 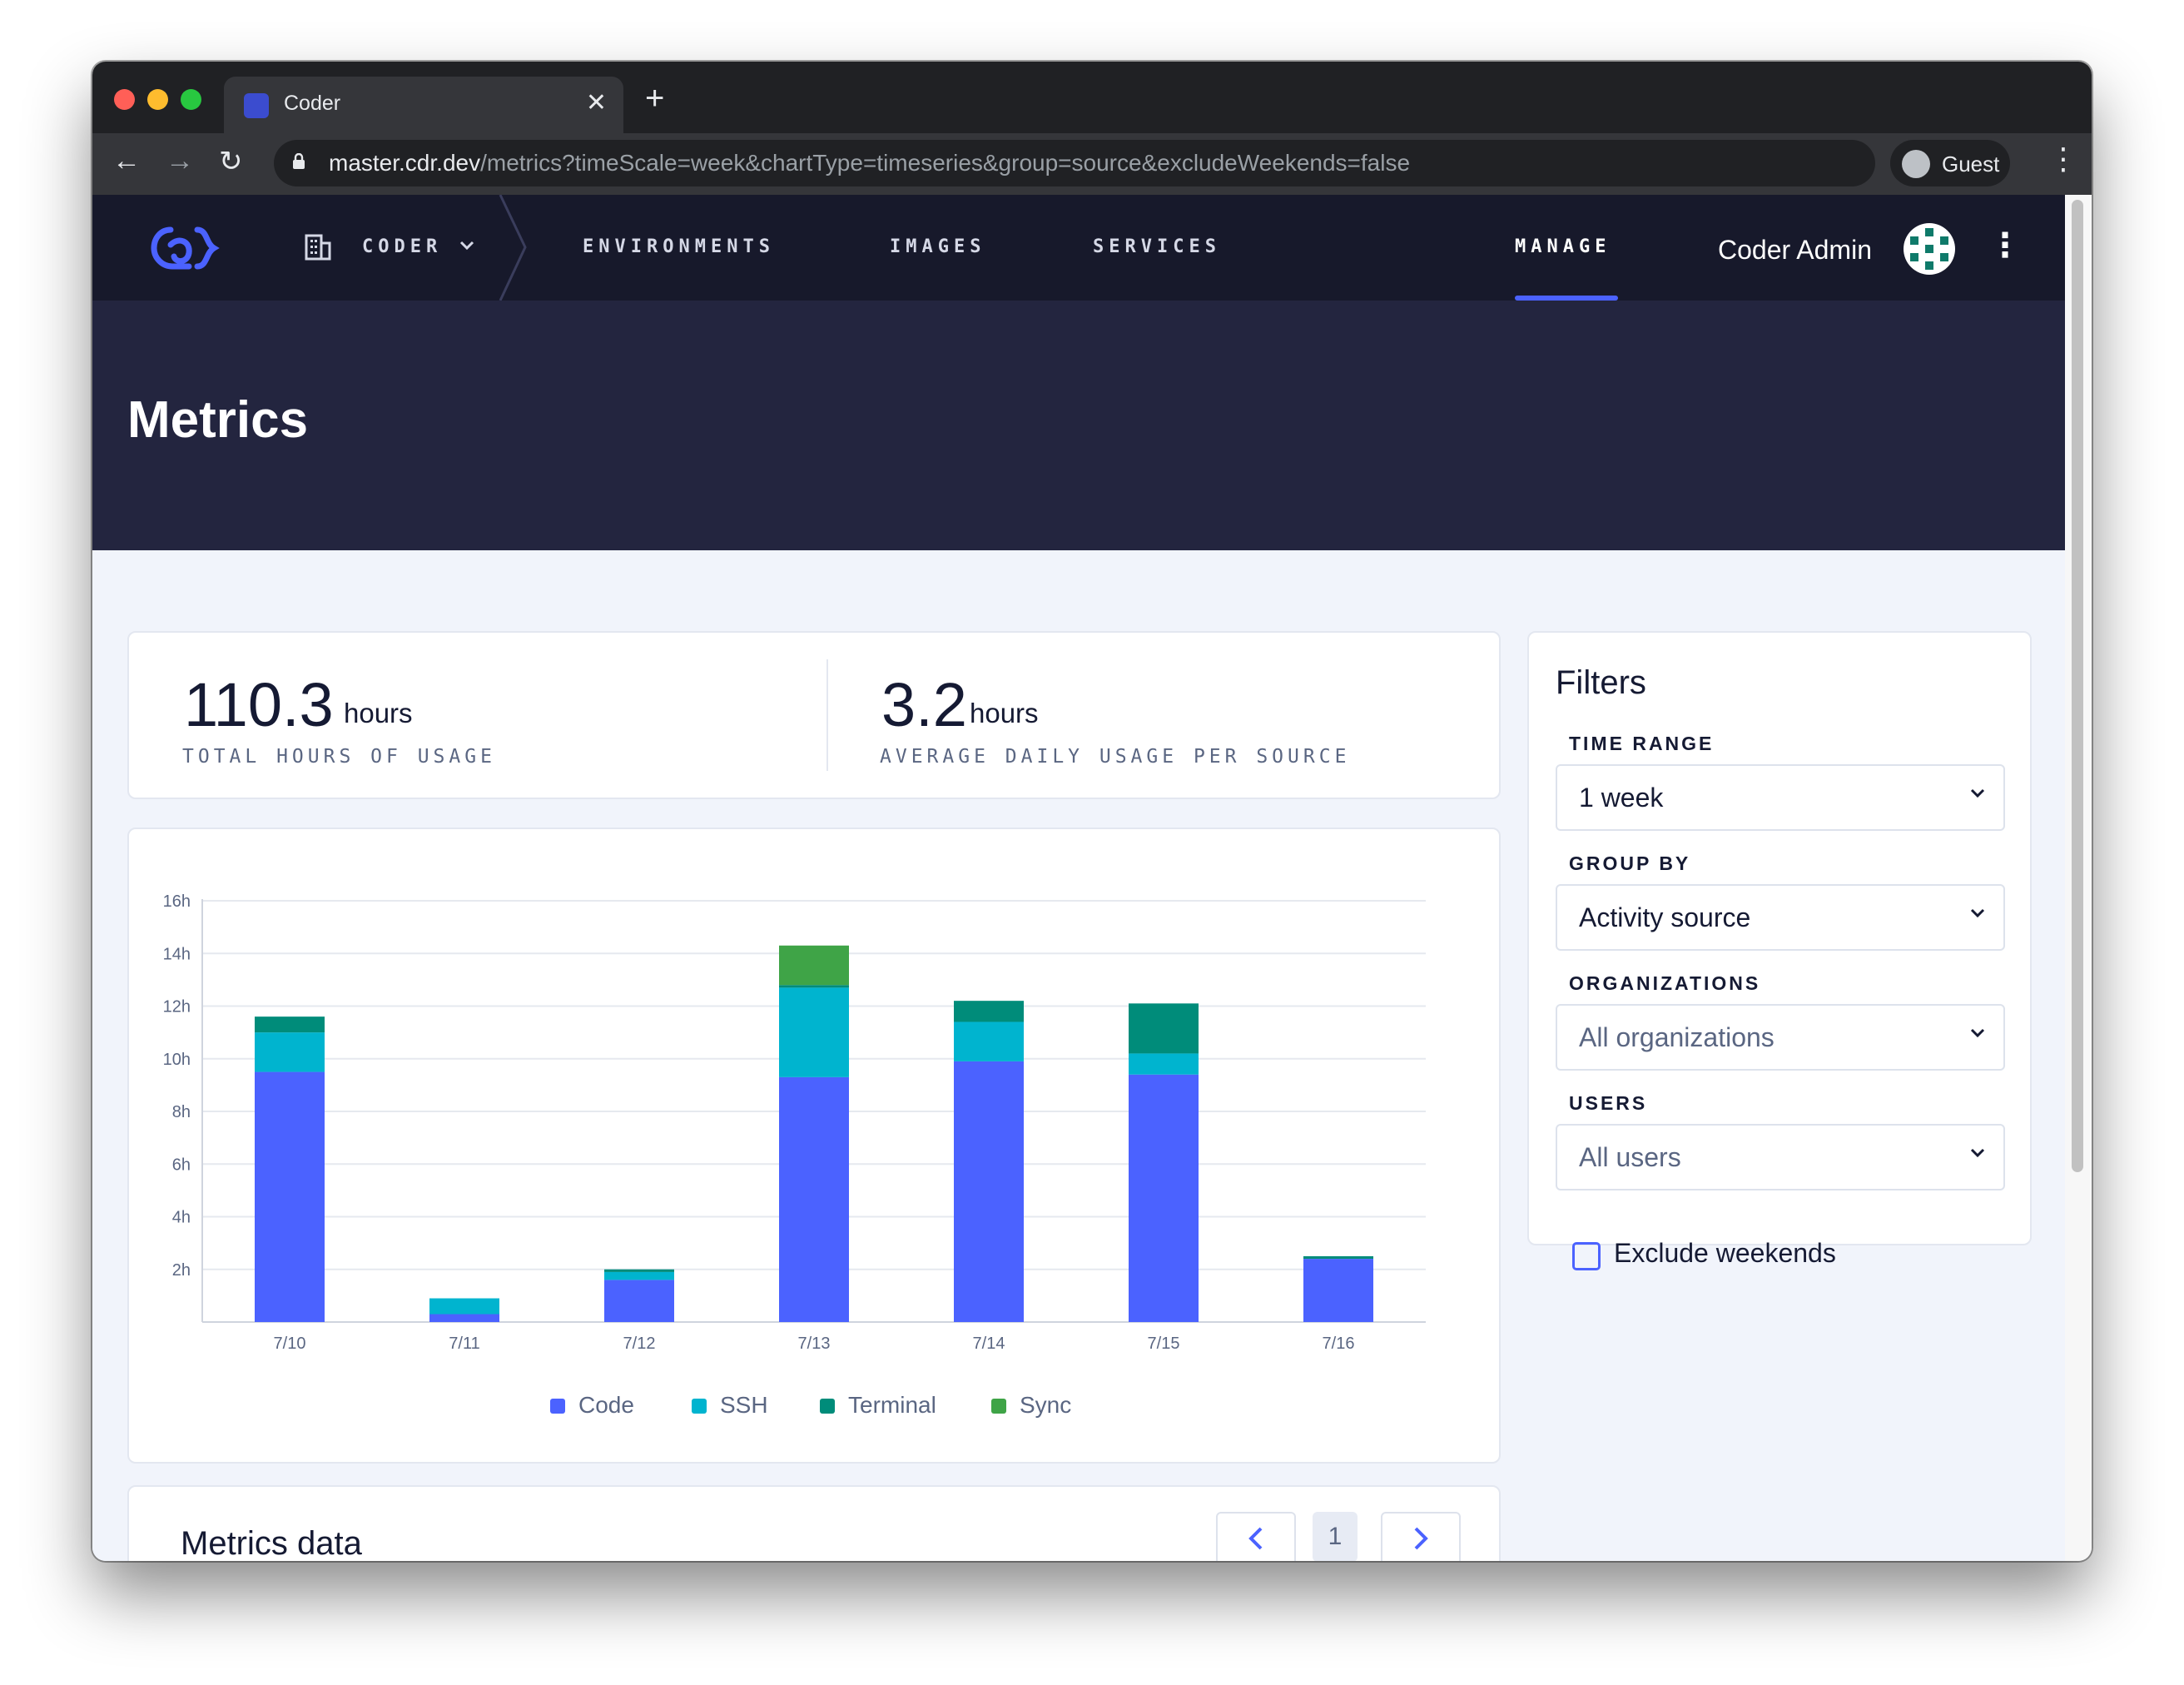 What do you see at coordinates (318, 247) in the screenshot?
I see `building-icon` at bounding box center [318, 247].